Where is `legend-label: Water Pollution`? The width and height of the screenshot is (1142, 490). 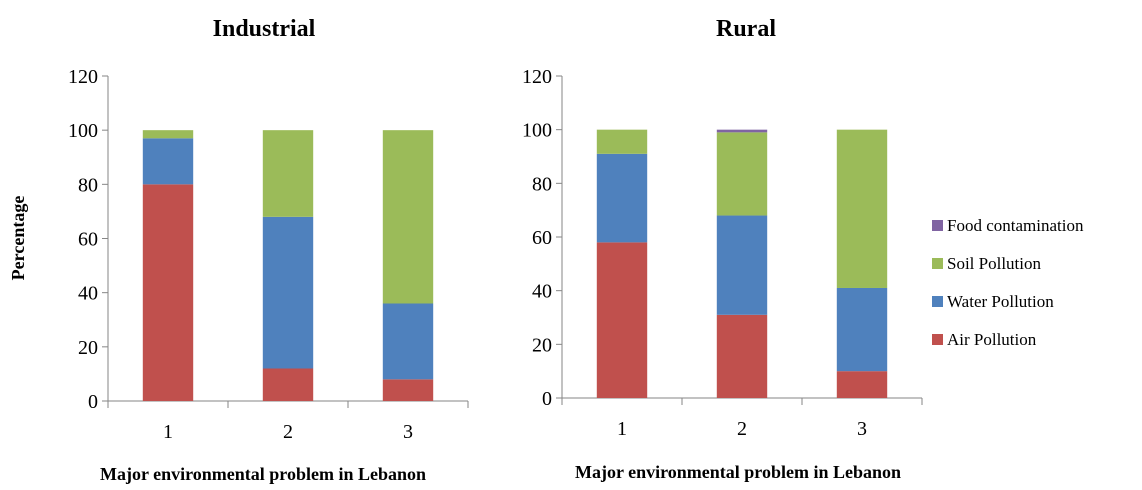
legend-label: Water Pollution is located at coordinates (1000, 301).